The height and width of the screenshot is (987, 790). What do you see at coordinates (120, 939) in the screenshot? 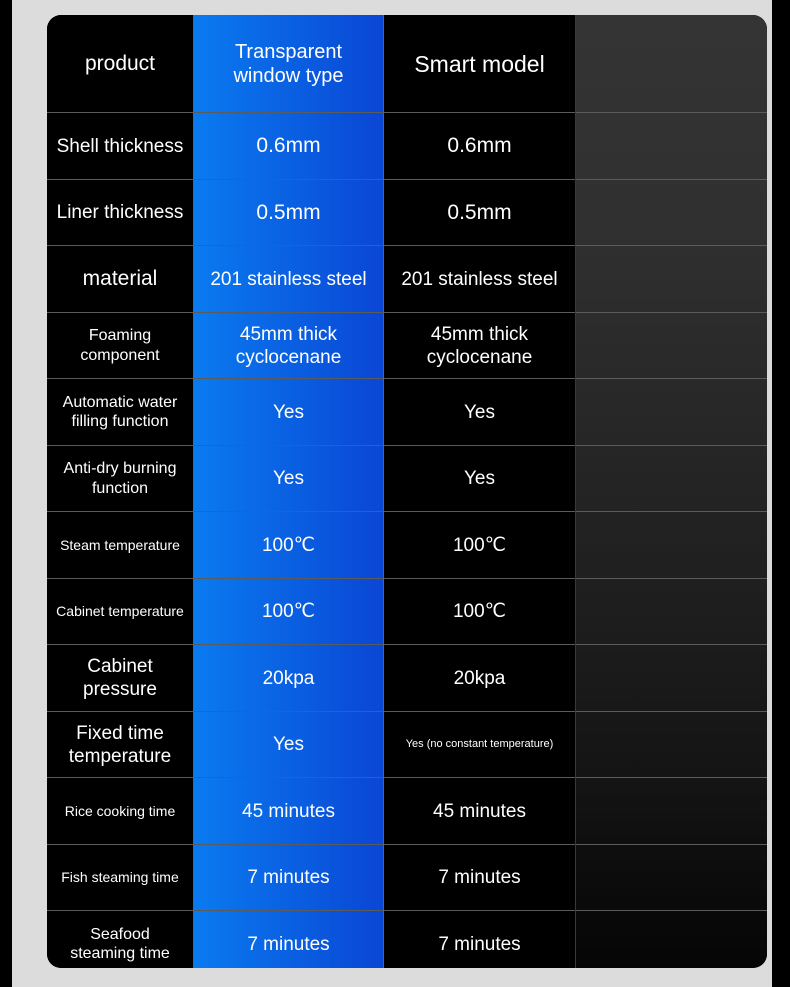
I see `row-label: Seafood steaming time` at bounding box center [120, 939].